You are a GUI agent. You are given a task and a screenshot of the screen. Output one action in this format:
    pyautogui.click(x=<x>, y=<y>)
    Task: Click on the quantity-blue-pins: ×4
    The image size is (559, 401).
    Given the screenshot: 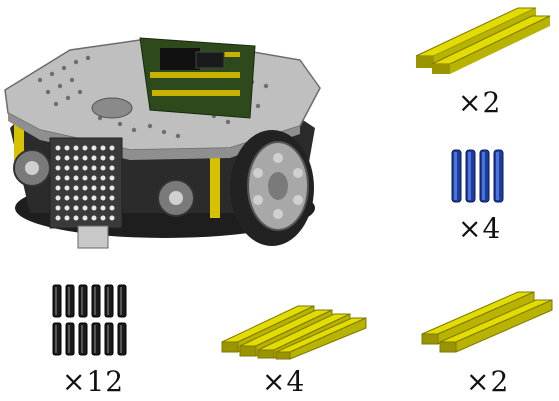 What is the action you would take?
    pyautogui.click(x=480, y=228)
    